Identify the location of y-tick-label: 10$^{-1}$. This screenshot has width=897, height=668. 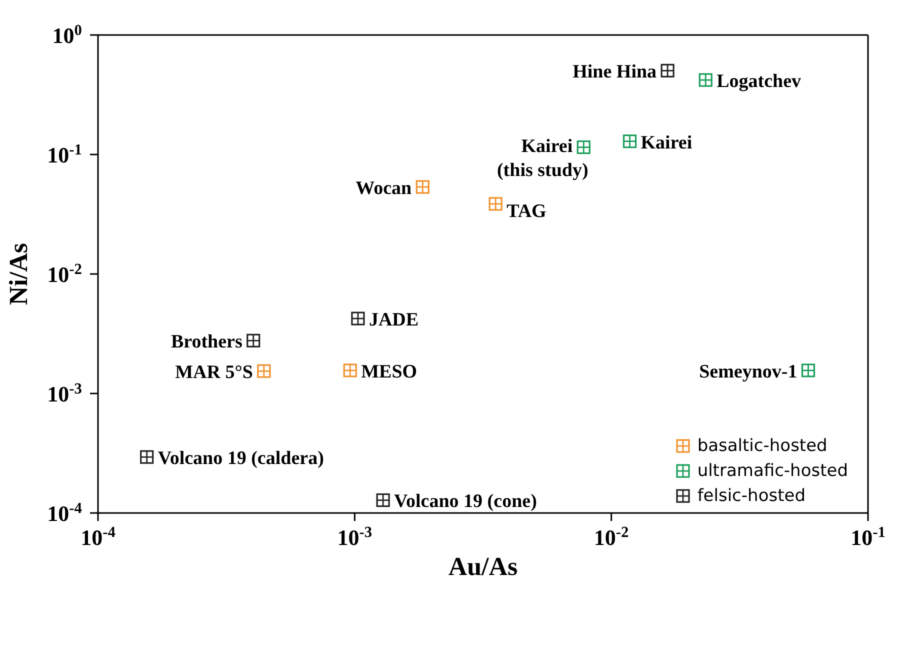
(64, 154).